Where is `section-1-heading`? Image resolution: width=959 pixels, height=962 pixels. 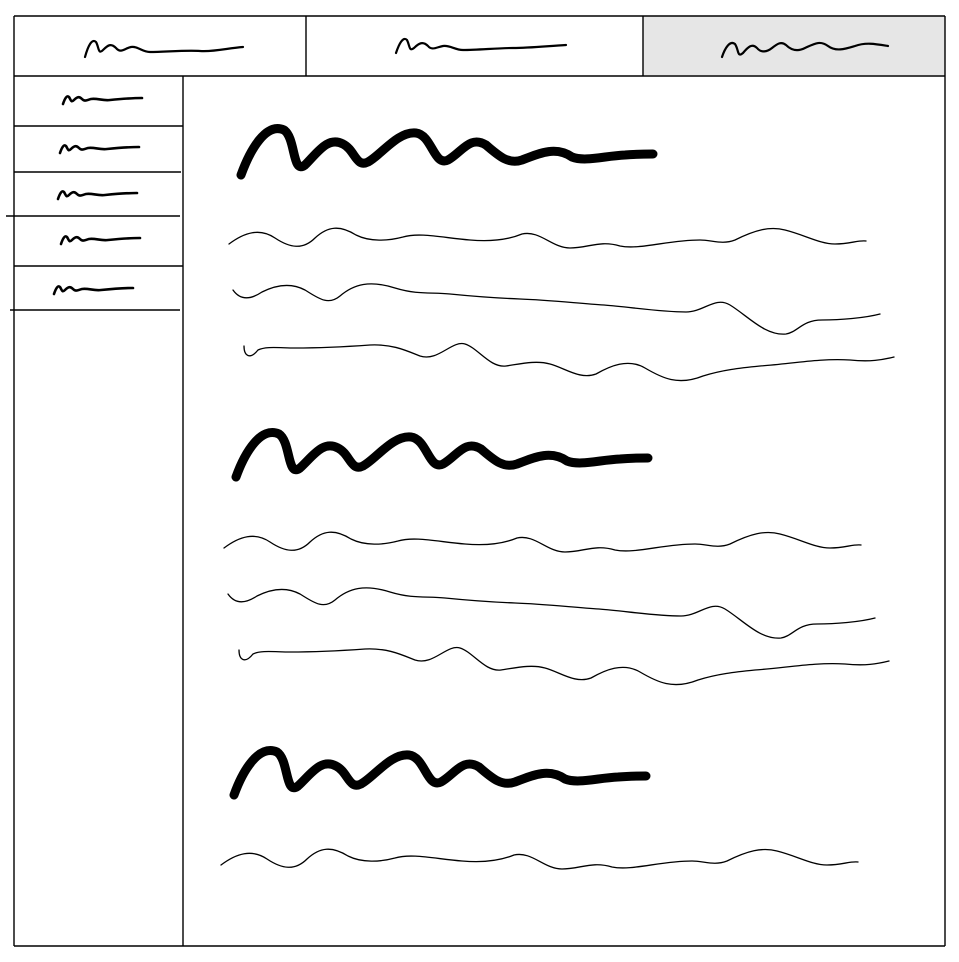
section-1-heading is located at coordinates (447, 152).